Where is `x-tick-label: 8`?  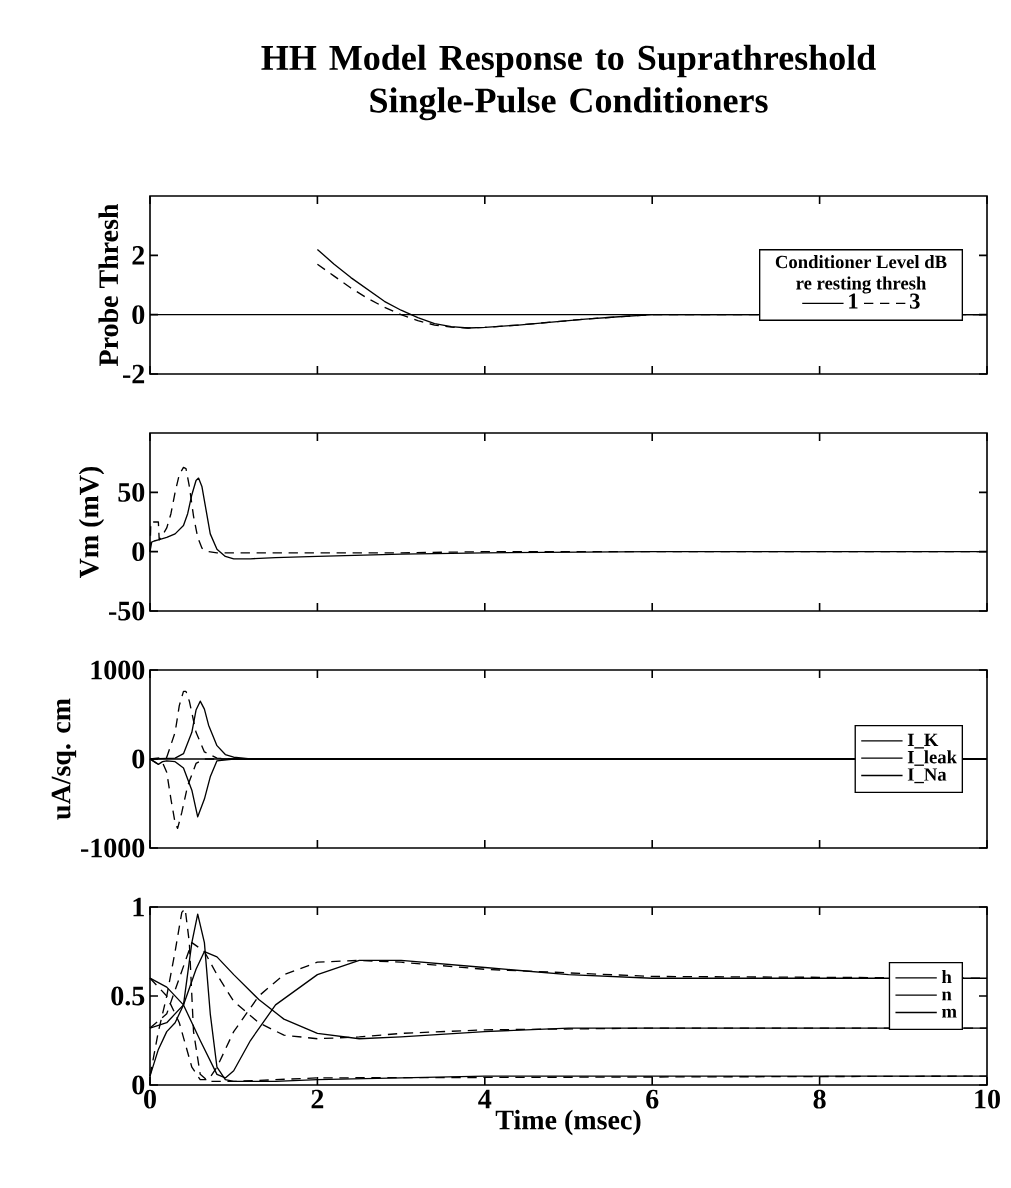 x-tick-label: 8 is located at coordinates (819, 1099).